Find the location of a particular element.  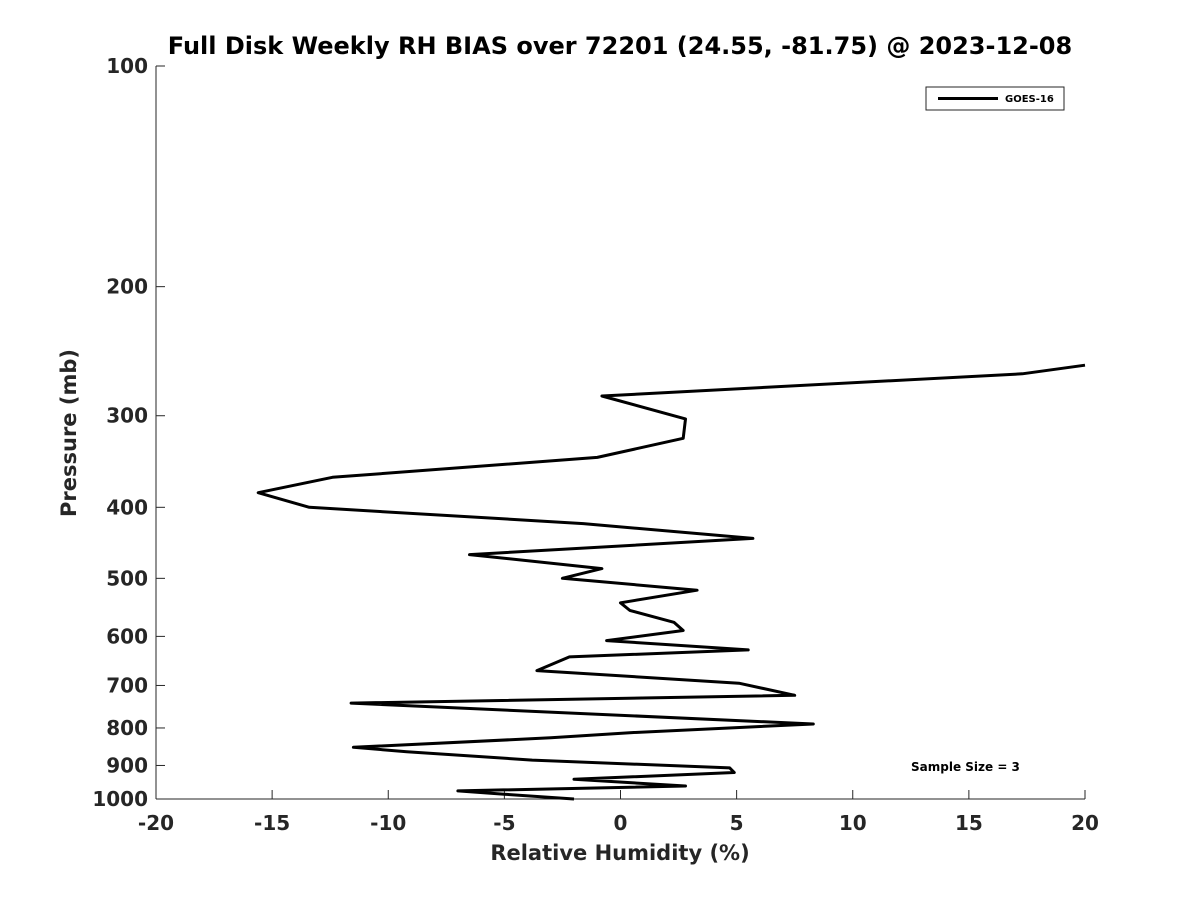

y-tick-label: 400 is located at coordinates (127, 507).